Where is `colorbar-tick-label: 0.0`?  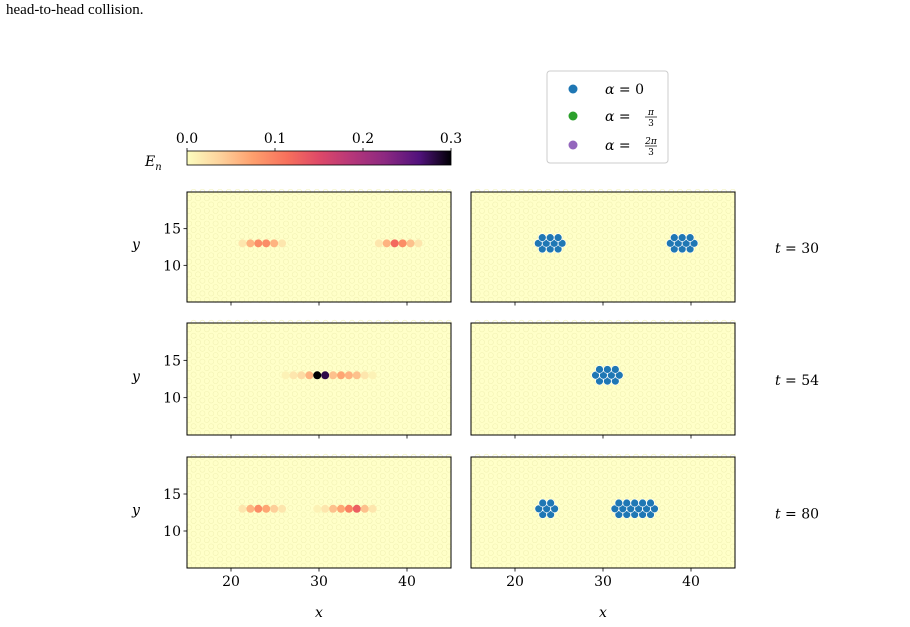
colorbar-tick-label: 0.0 is located at coordinates (187, 139).